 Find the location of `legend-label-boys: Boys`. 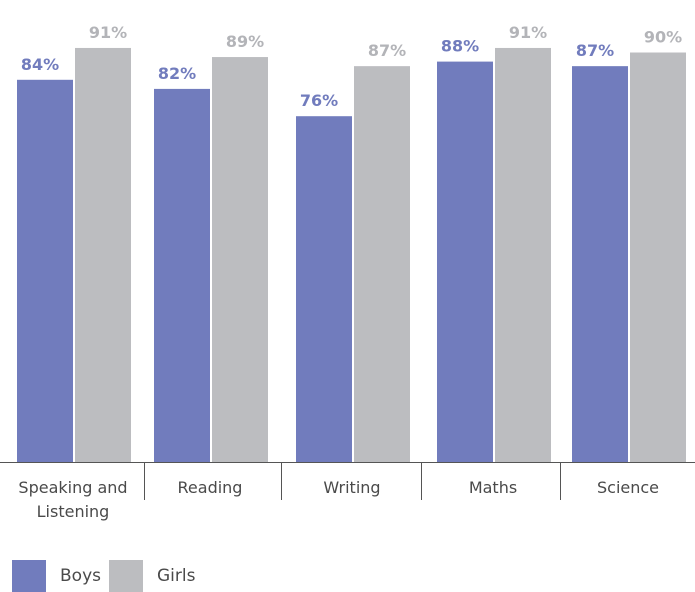

legend-label-boys: Boys is located at coordinates (80, 576).